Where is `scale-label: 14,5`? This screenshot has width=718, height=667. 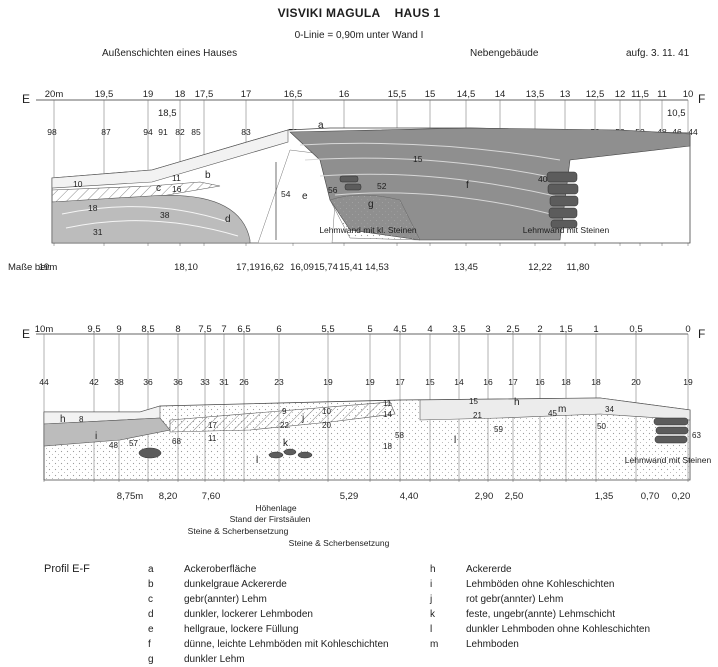
scale-label: 14,5 is located at coordinates (466, 94).